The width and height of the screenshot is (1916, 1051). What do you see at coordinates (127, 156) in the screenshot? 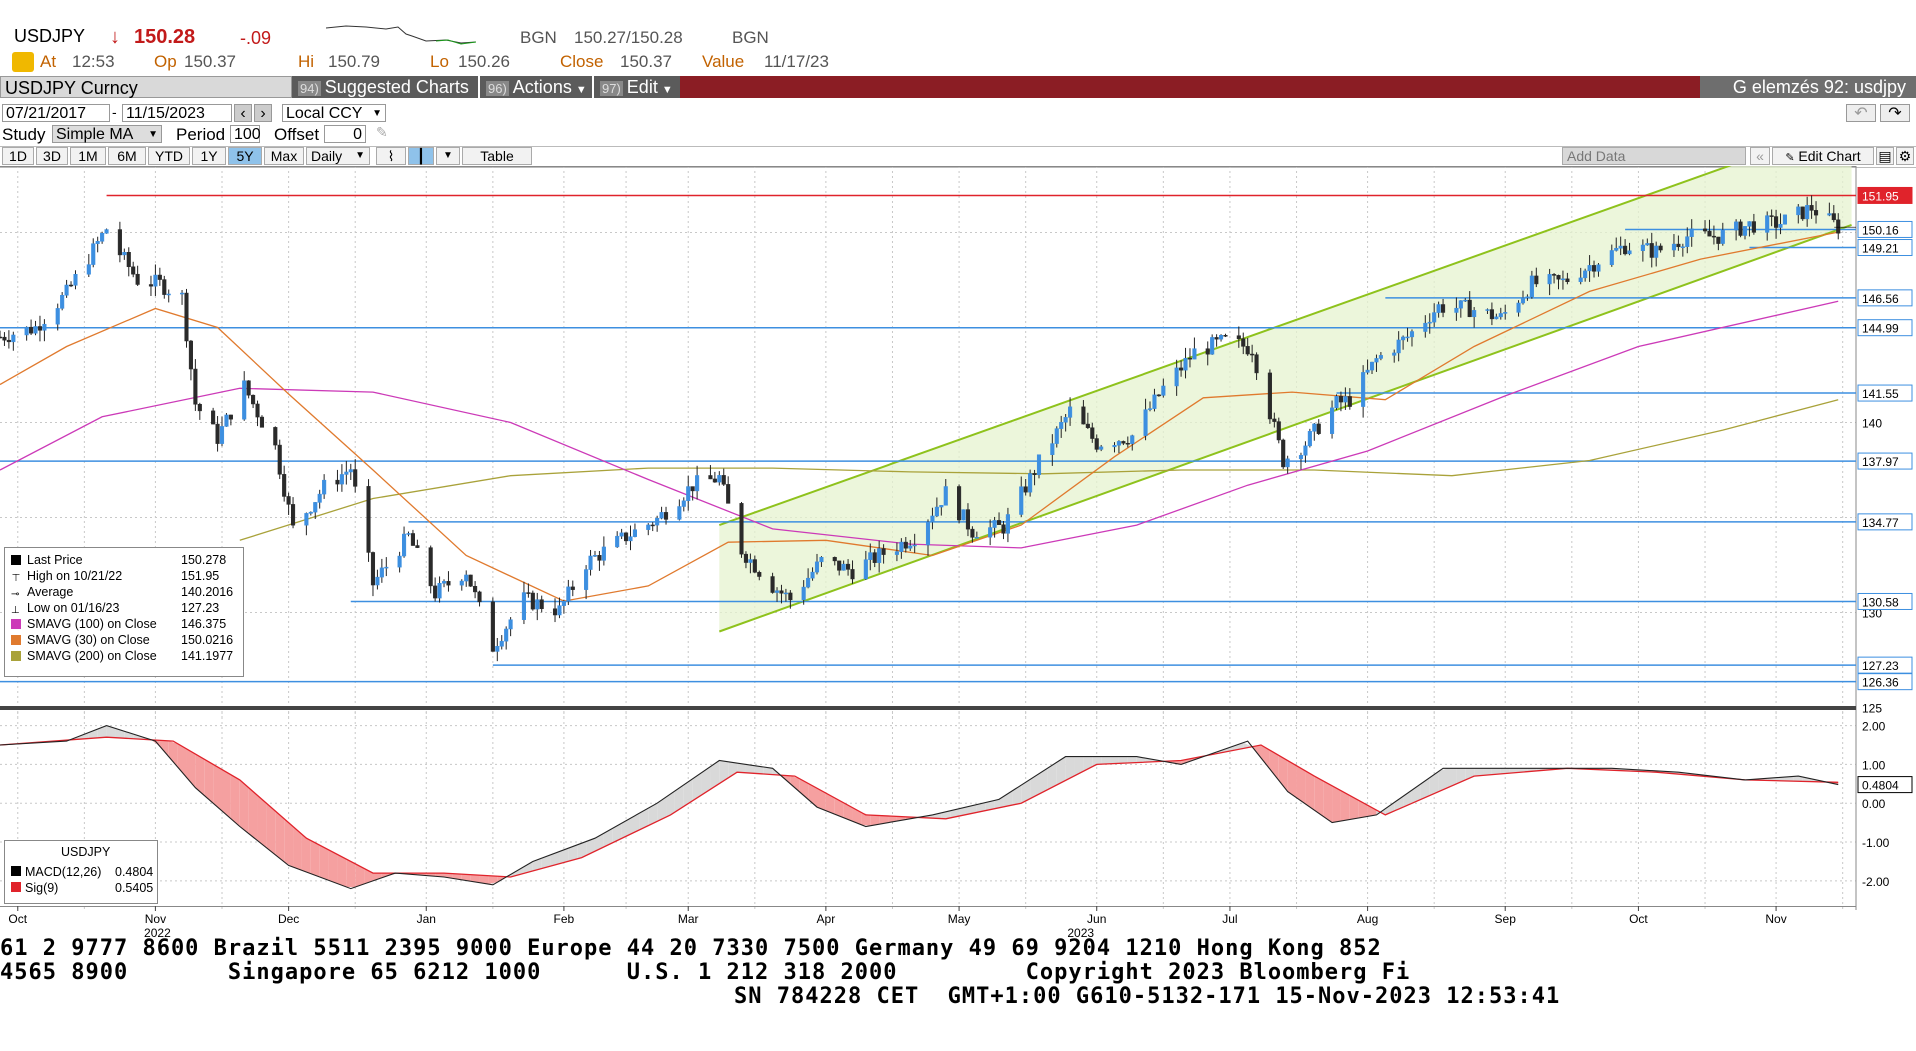
I see `range-6m: 6M` at bounding box center [127, 156].